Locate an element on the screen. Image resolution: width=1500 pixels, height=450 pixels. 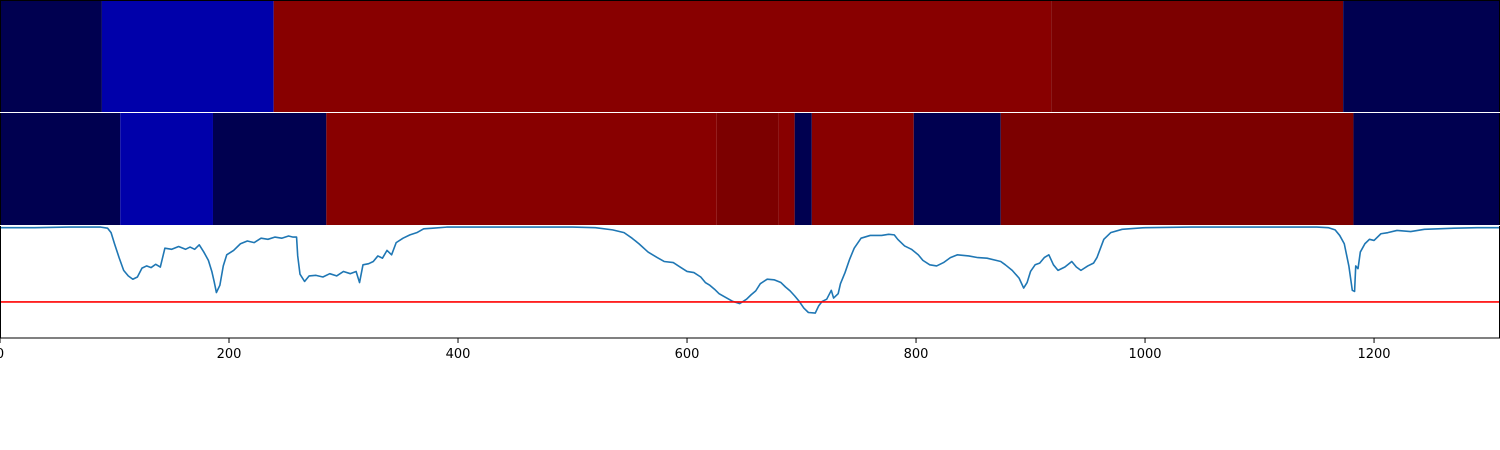
x-tick-label-3: 600 is located at coordinates (687, 354).